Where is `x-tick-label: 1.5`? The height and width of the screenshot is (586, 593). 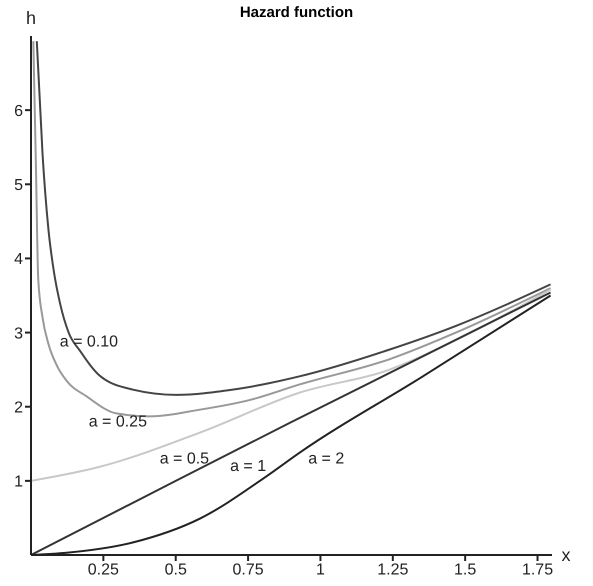 x-tick-label: 1.5 is located at coordinates (465, 569).